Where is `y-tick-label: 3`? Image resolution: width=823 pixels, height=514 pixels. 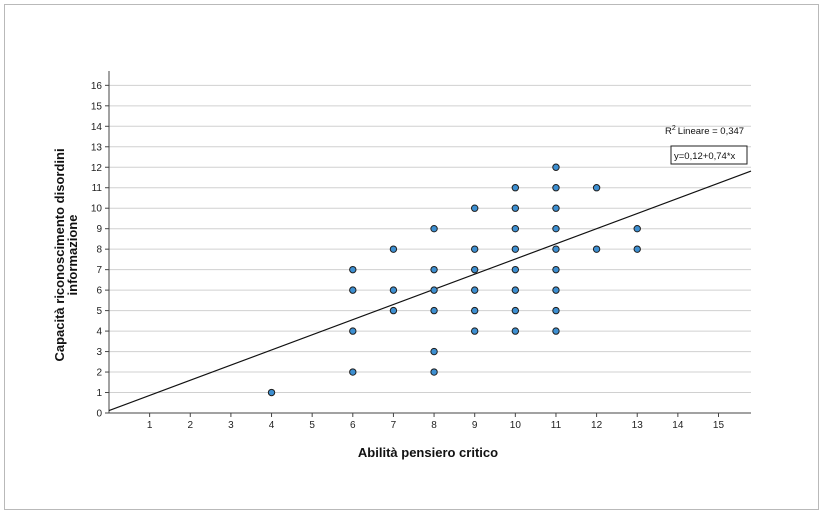
y-tick-label: 3 is located at coordinates (99, 352).